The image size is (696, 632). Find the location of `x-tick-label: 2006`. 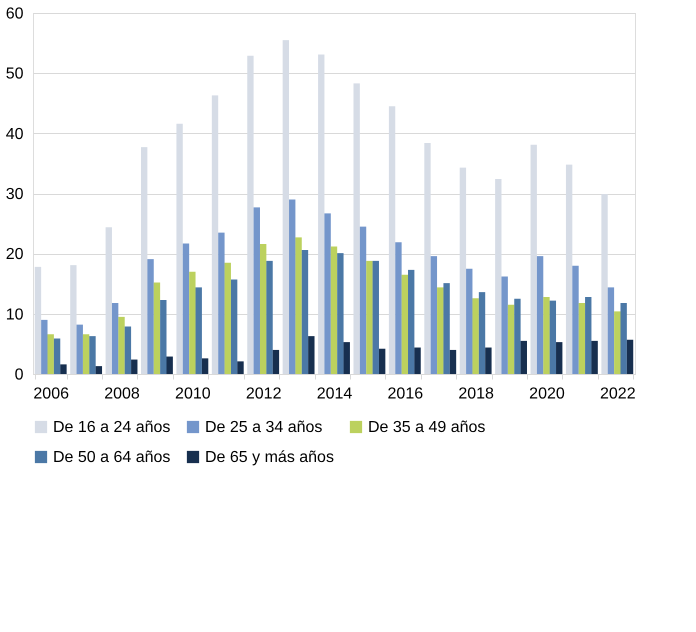

x-tick-label: 2006 is located at coordinates (51, 394).